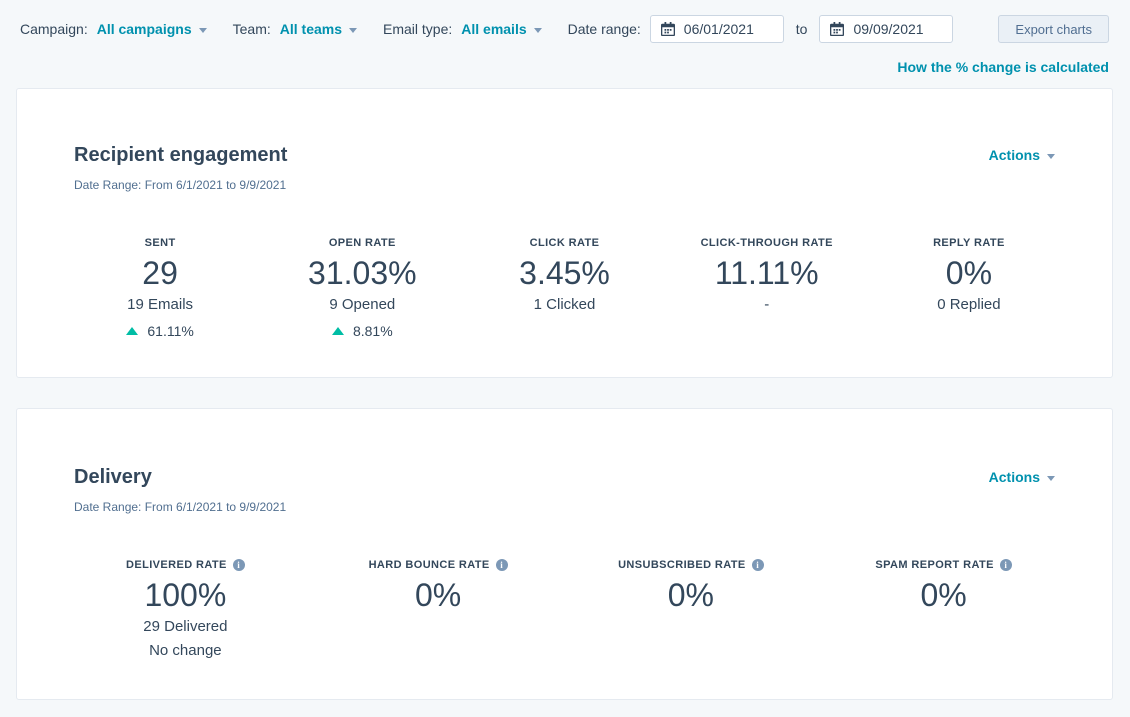 The height and width of the screenshot is (717, 1130). What do you see at coordinates (767, 304) in the screenshot?
I see `metric-sub-value: -` at bounding box center [767, 304].